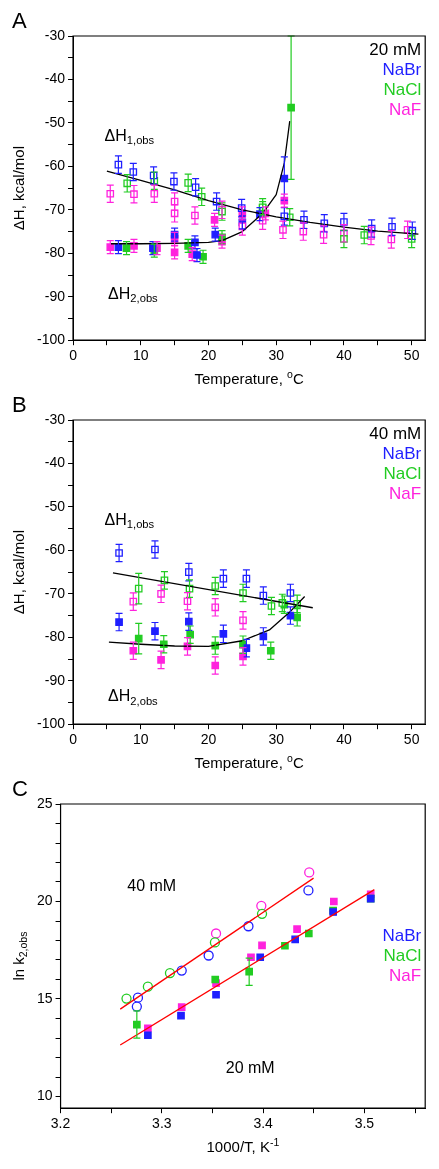 Image resolution: width=439 pixels, height=1169 pixels. What do you see at coordinates (395, 433) in the screenshot?
I see `legend-title: 40 mM` at bounding box center [395, 433].